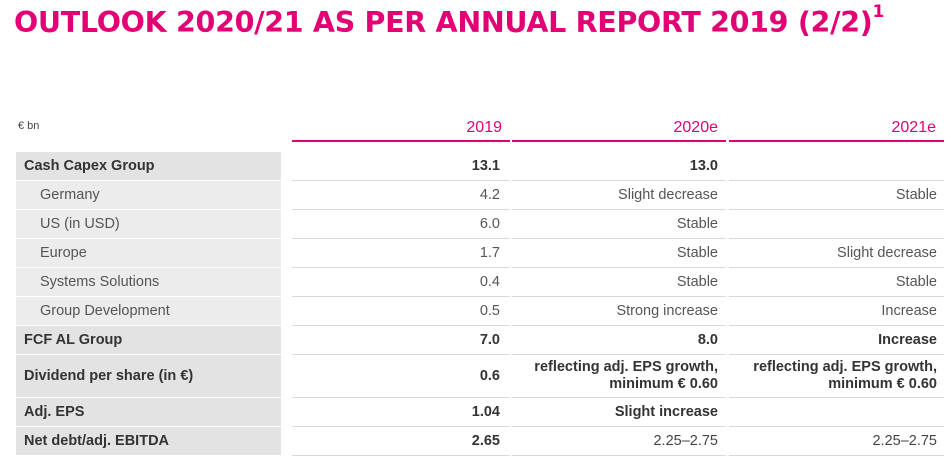  I want to click on cell-2020e: 2.25–2.75, so click(685, 441).